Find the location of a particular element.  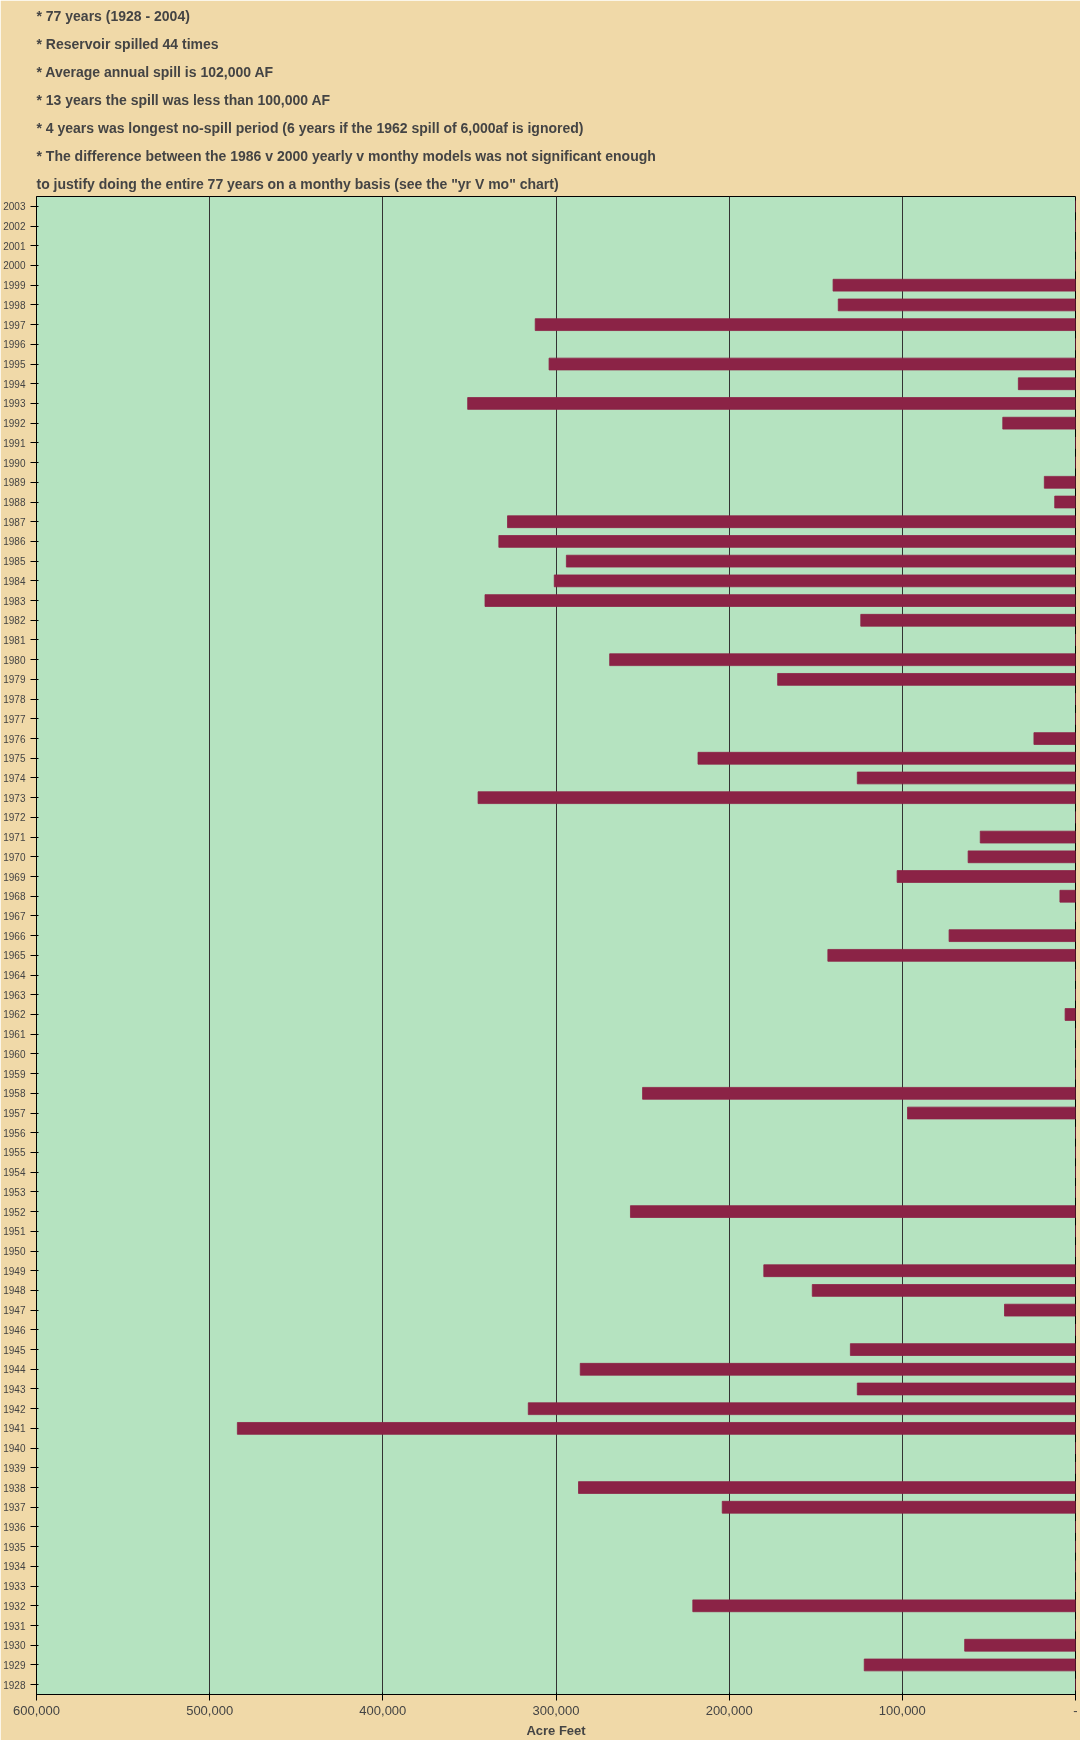

y-tick-label: 1998 is located at coordinates (14, 305).